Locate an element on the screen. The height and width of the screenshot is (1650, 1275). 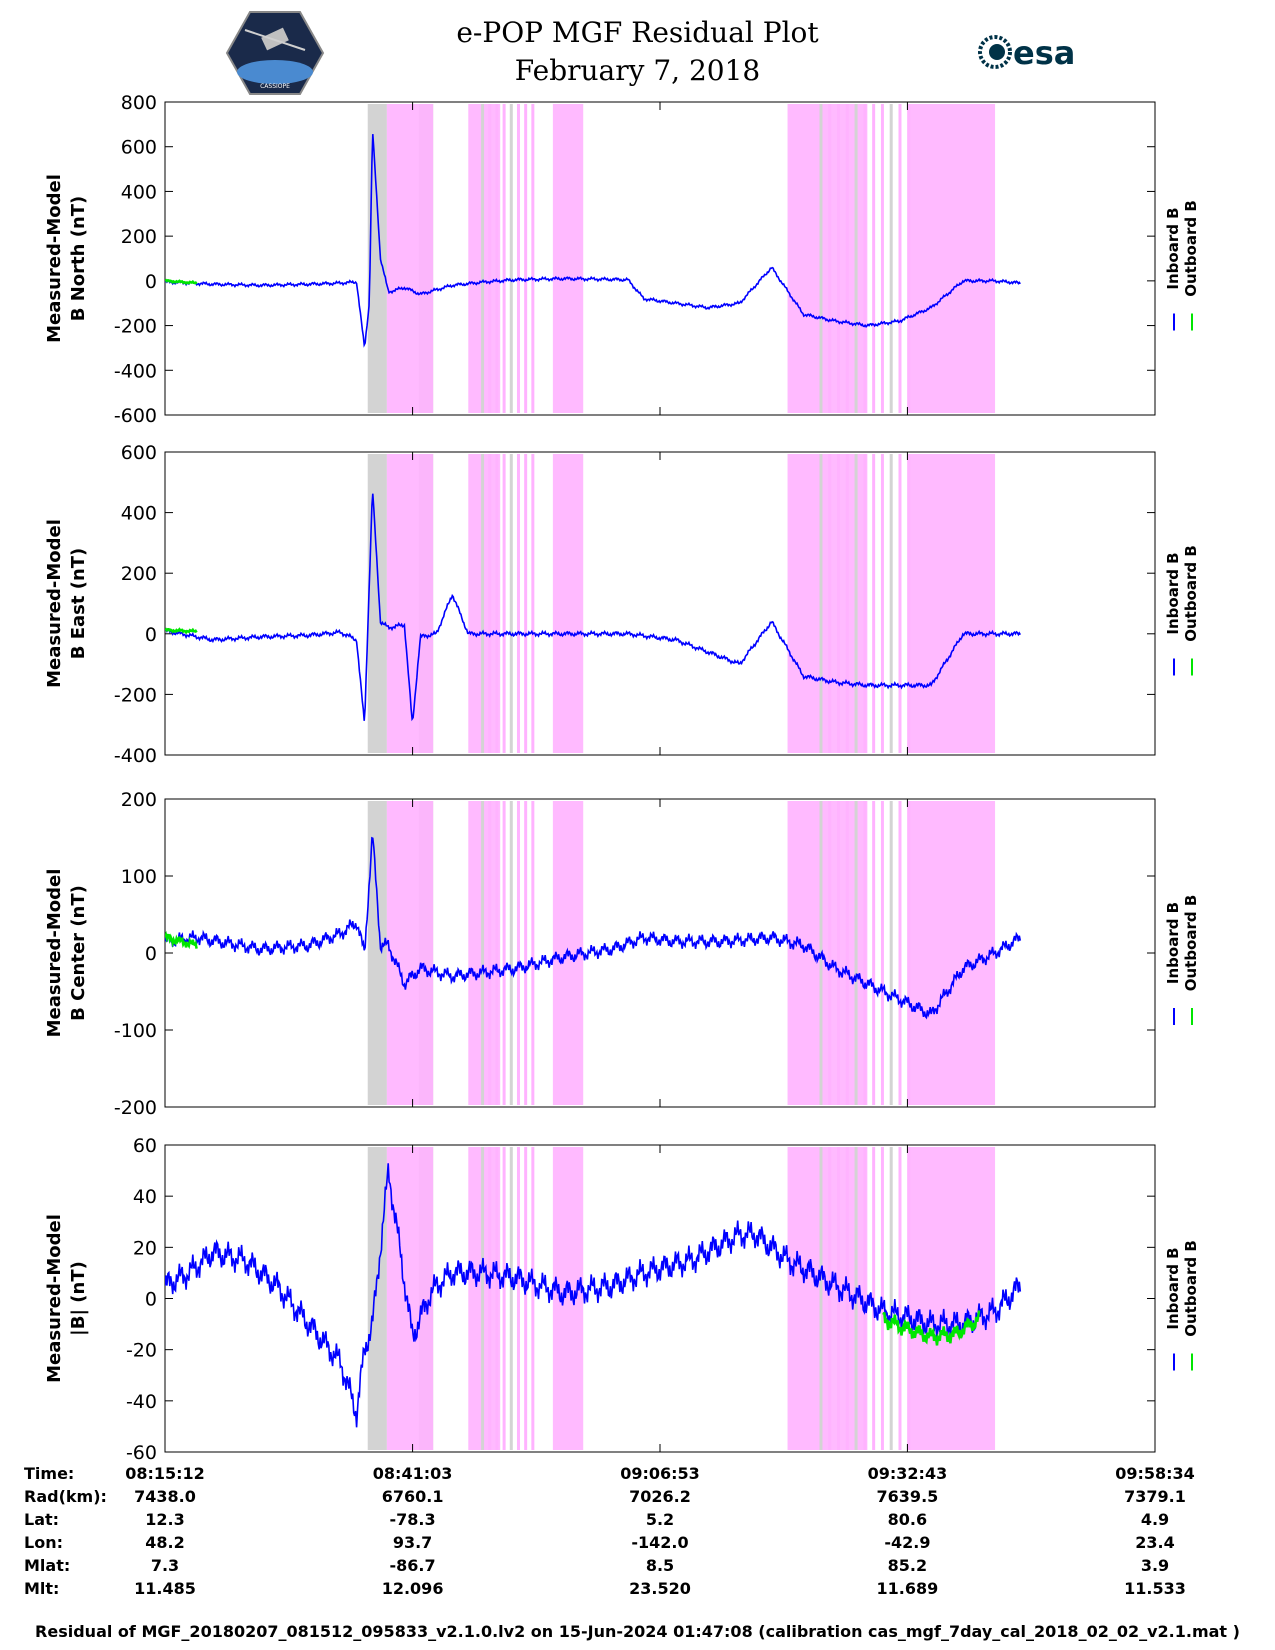
table-row: Lat: 12.3 -78.3 5.2 80.6 4.9 is located at coordinates (637, 1521).